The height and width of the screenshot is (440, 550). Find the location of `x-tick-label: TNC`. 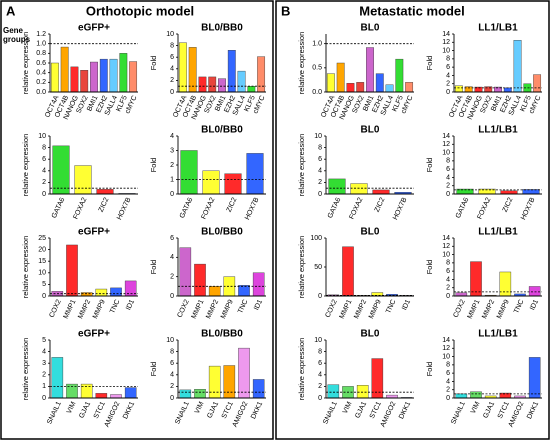

x-tick-label: TNC is located at coordinates (115, 307).